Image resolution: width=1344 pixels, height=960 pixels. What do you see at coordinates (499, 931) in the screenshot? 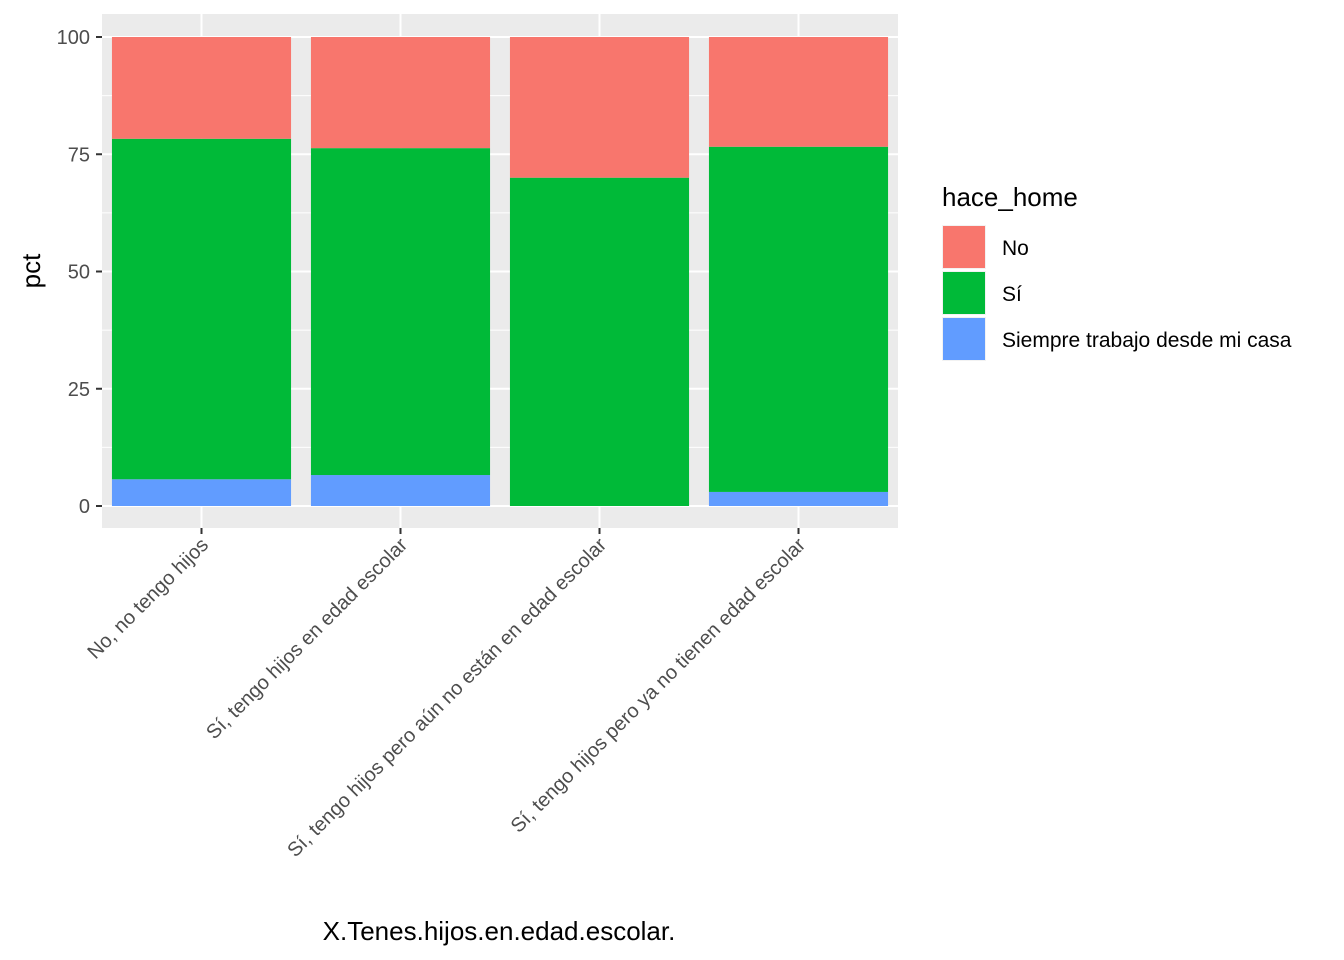
I see `x-axis-title: X.Tenes.hijos.en.edad.escolar.` at bounding box center [499, 931].